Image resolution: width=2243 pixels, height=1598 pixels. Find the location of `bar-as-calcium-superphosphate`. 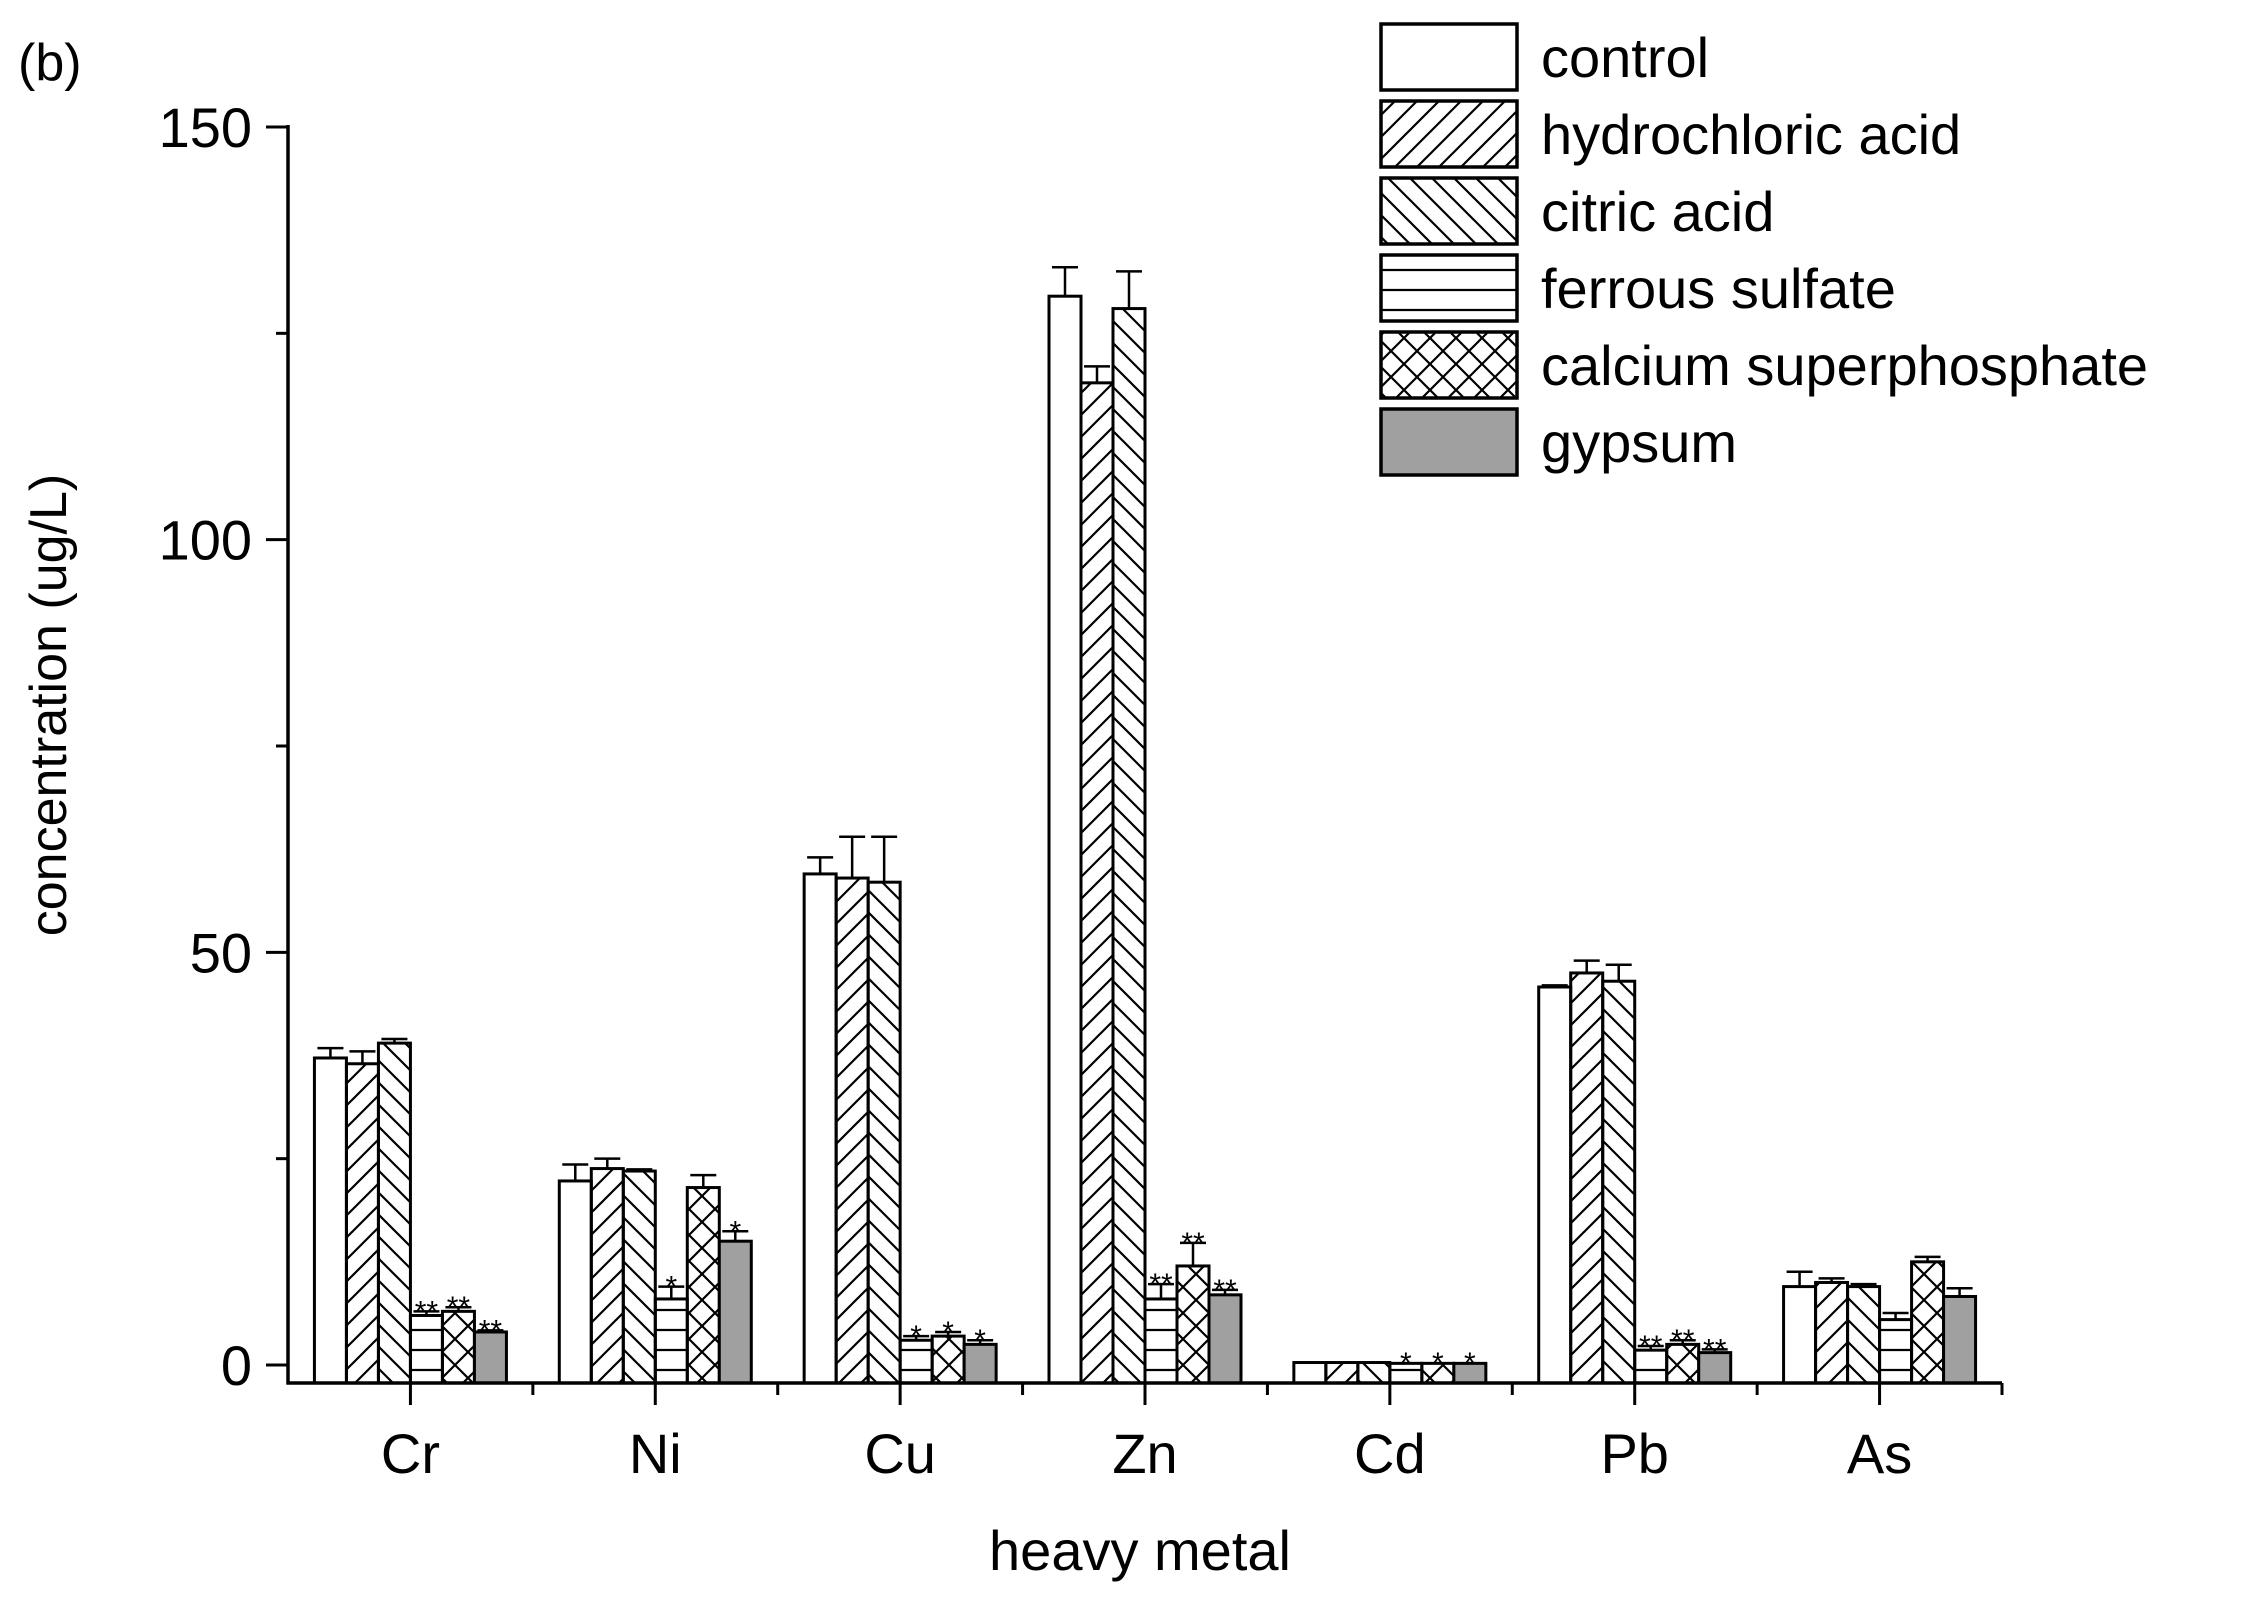

bar-as-calcium-superphosphate is located at coordinates (1928, 1322).